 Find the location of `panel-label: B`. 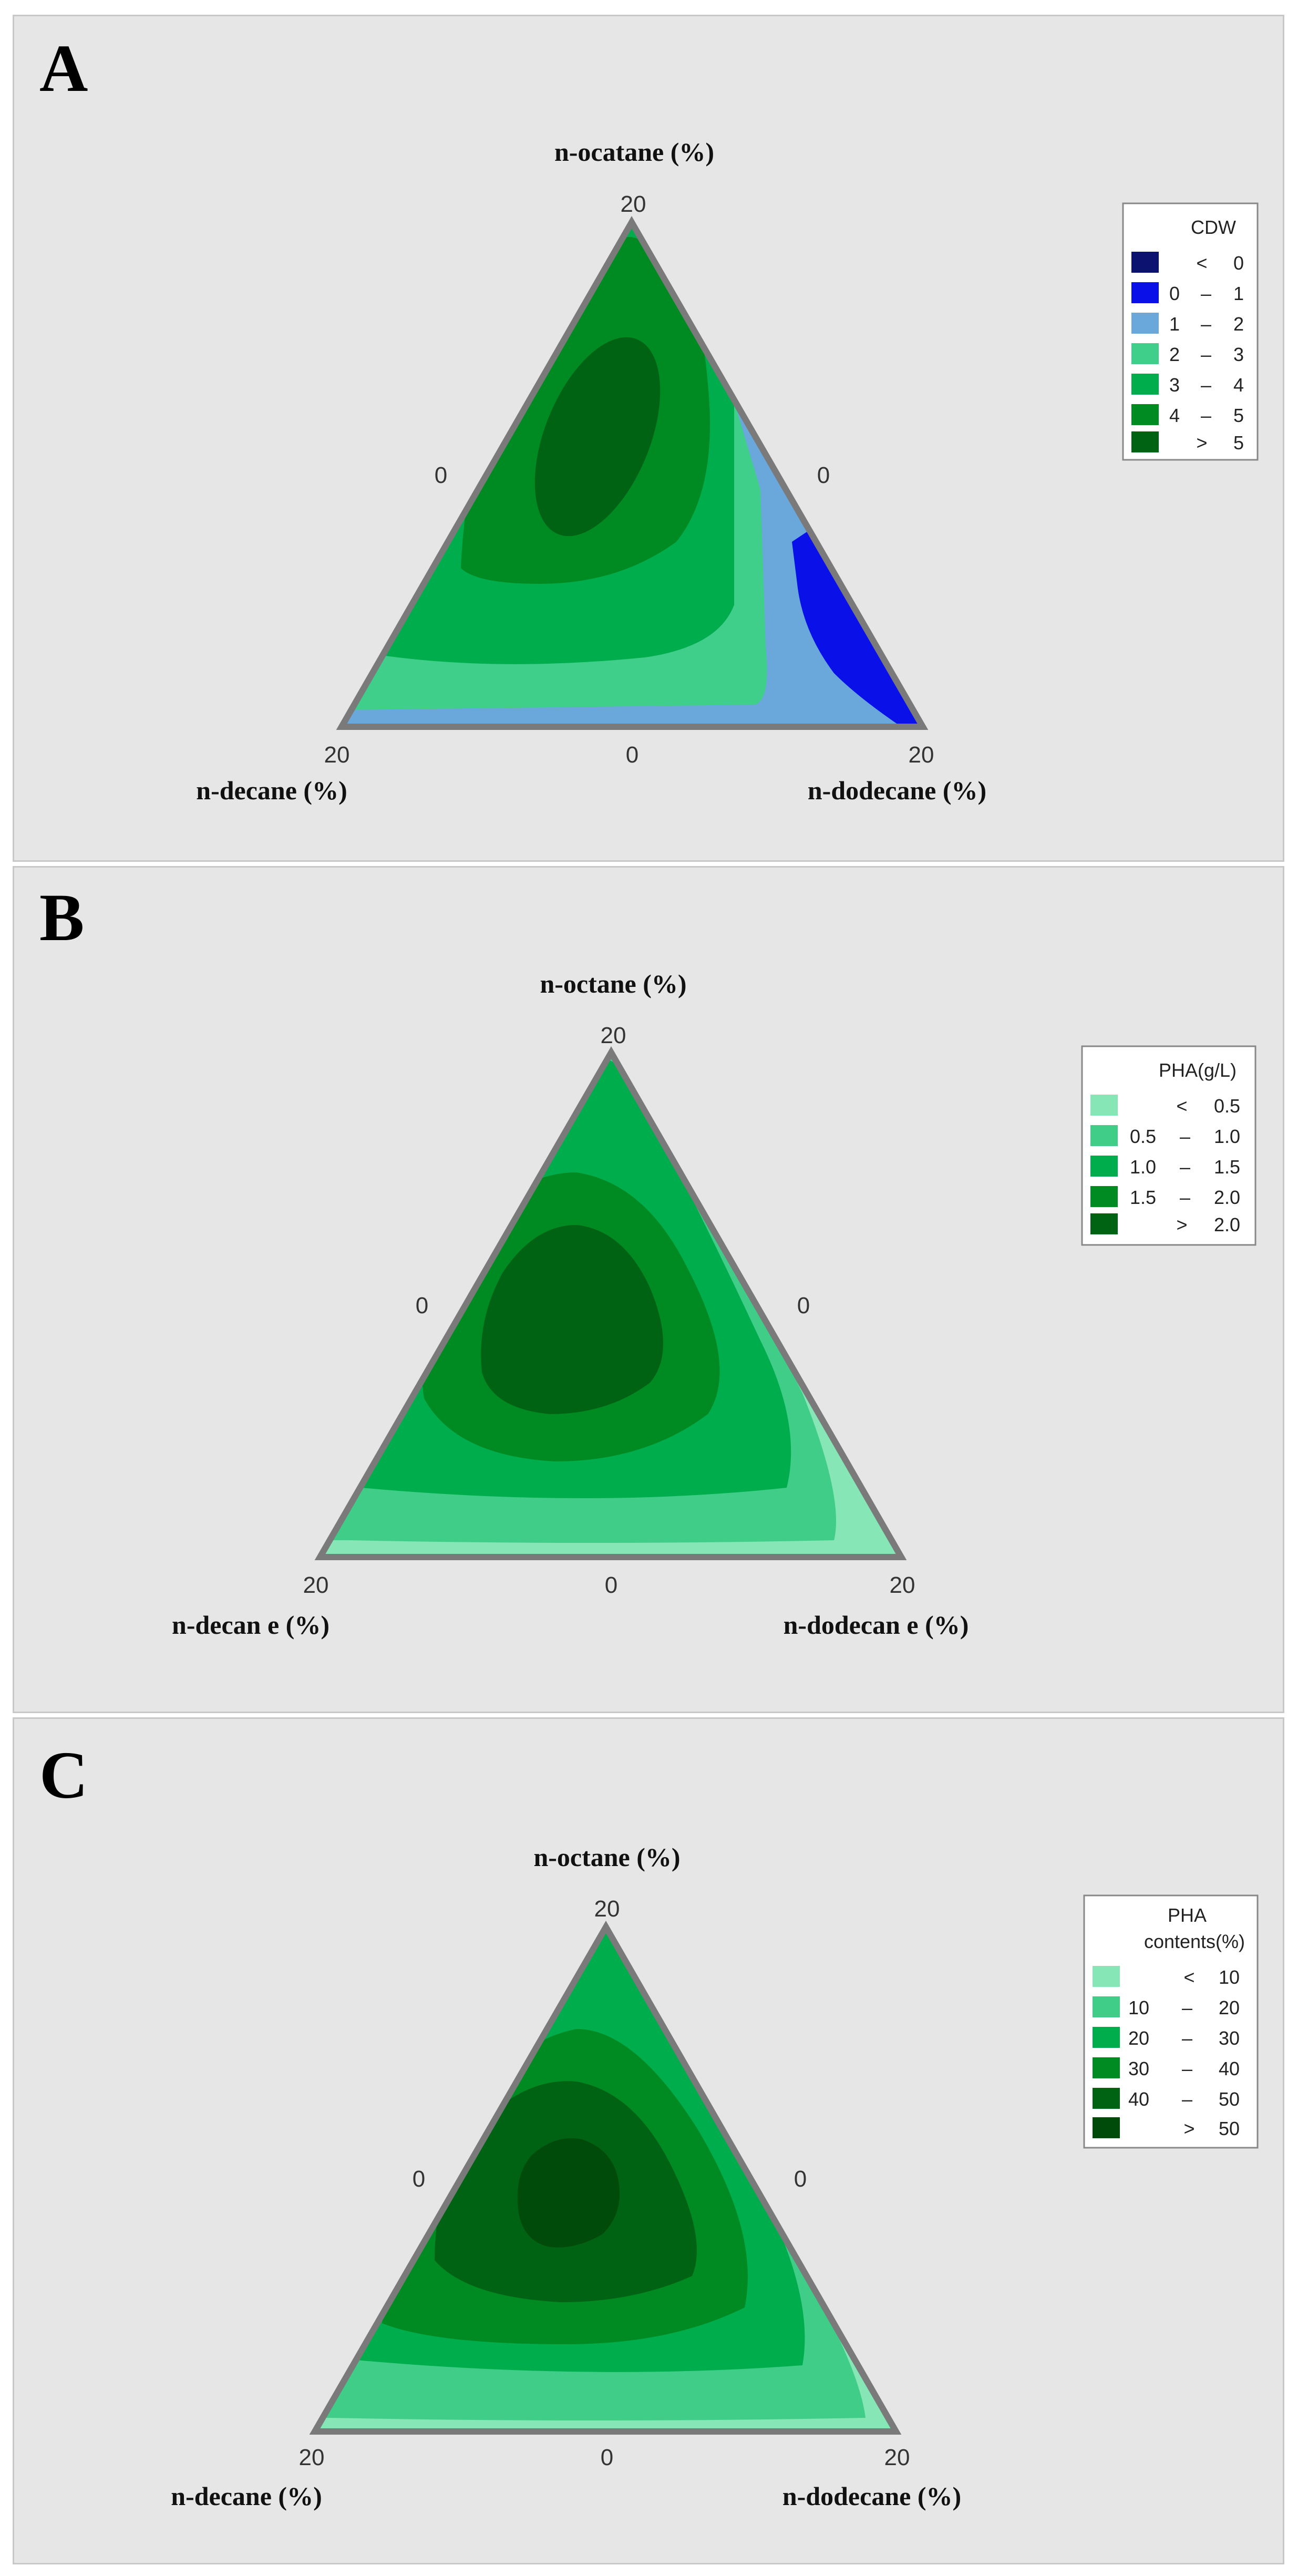

panel-label: B is located at coordinates (61, 917).